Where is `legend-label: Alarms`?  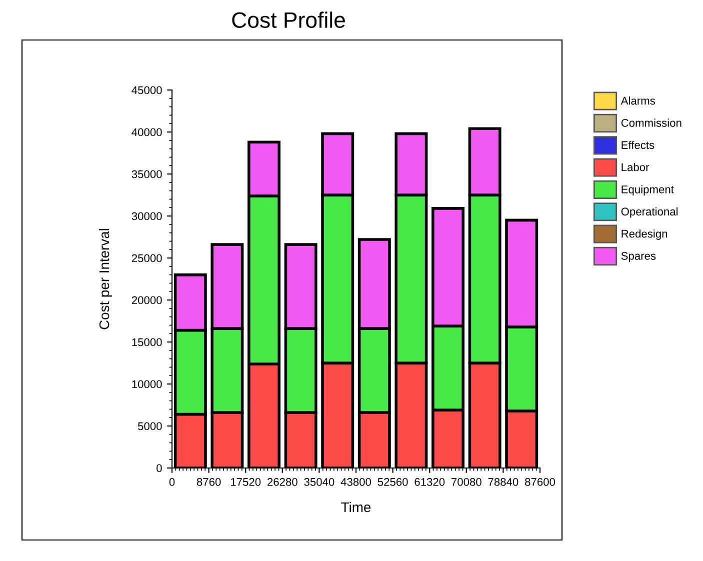 legend-label: Alarms is located at coordinates (637, 100).